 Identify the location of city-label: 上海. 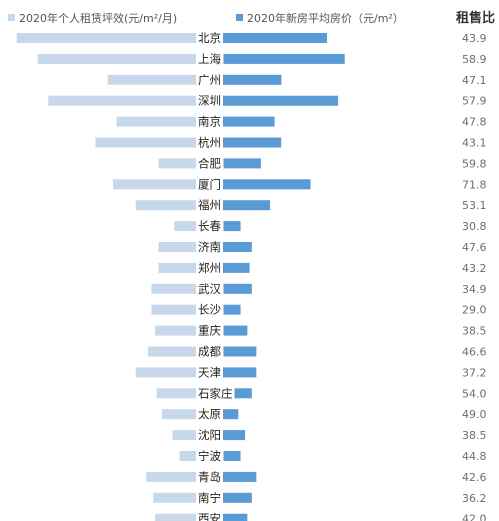
(209, 59).